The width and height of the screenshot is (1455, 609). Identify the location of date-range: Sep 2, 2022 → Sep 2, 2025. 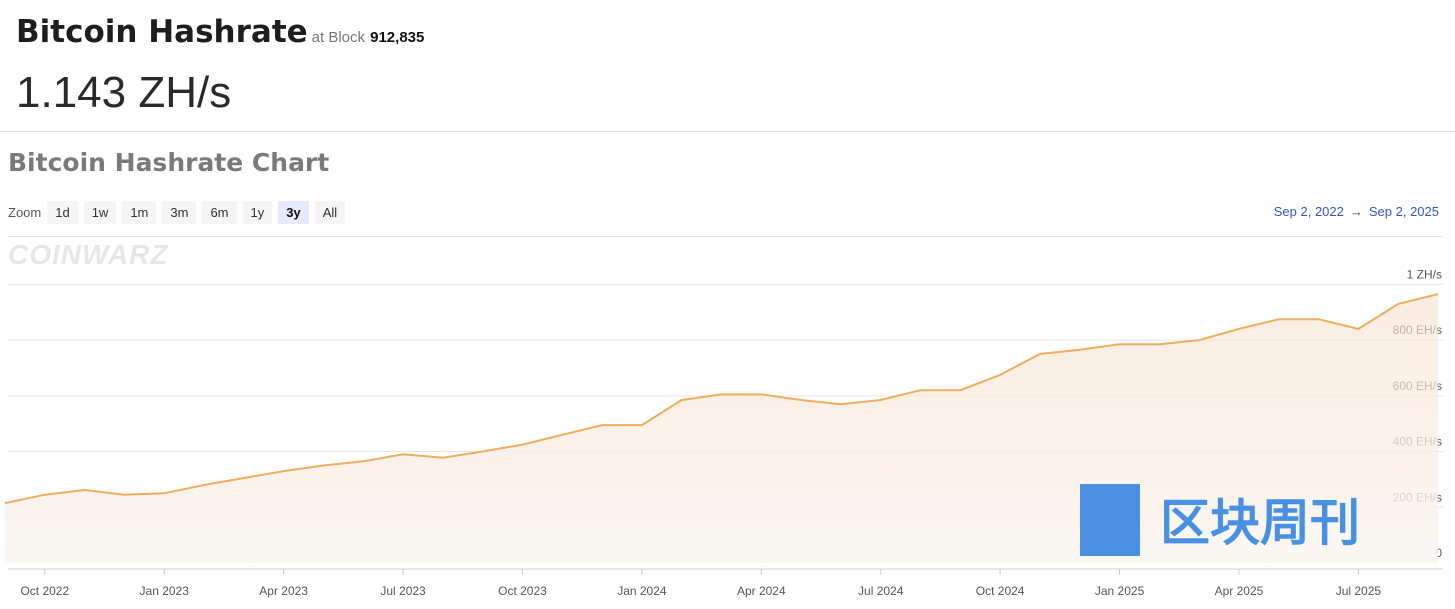
(1356, 211).